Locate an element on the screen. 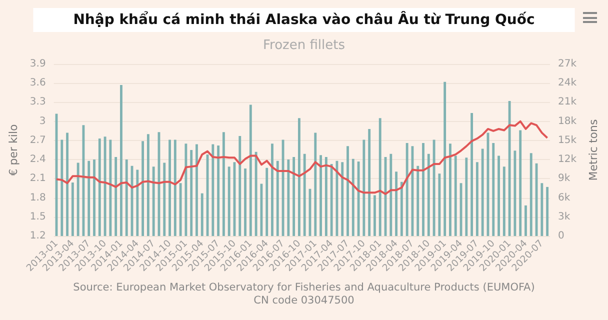 Image resolution: width=608 pixels, height=320 pixels. y2-tick-label: 27k is located at coordinates (567, 64).